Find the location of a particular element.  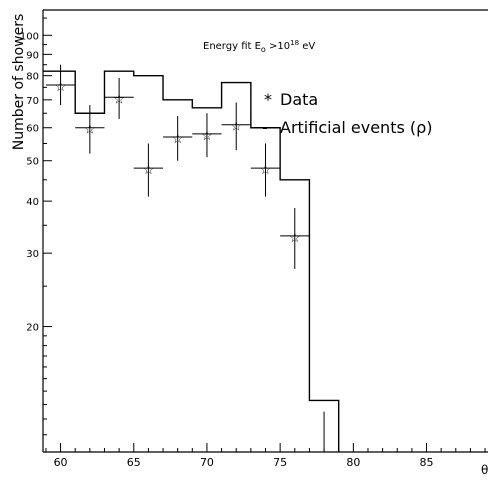

y-tick-label: 20 is located at coordinates (32, 328).